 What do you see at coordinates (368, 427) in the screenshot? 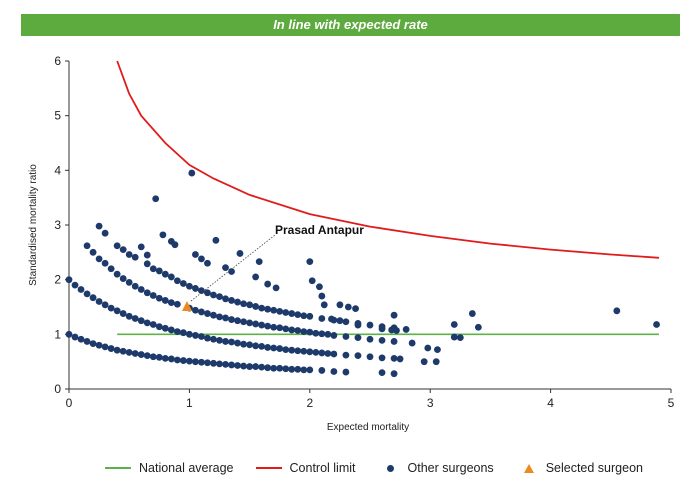
I see `x-axis-label: Expected mortality` at bounding box center [368, 427].